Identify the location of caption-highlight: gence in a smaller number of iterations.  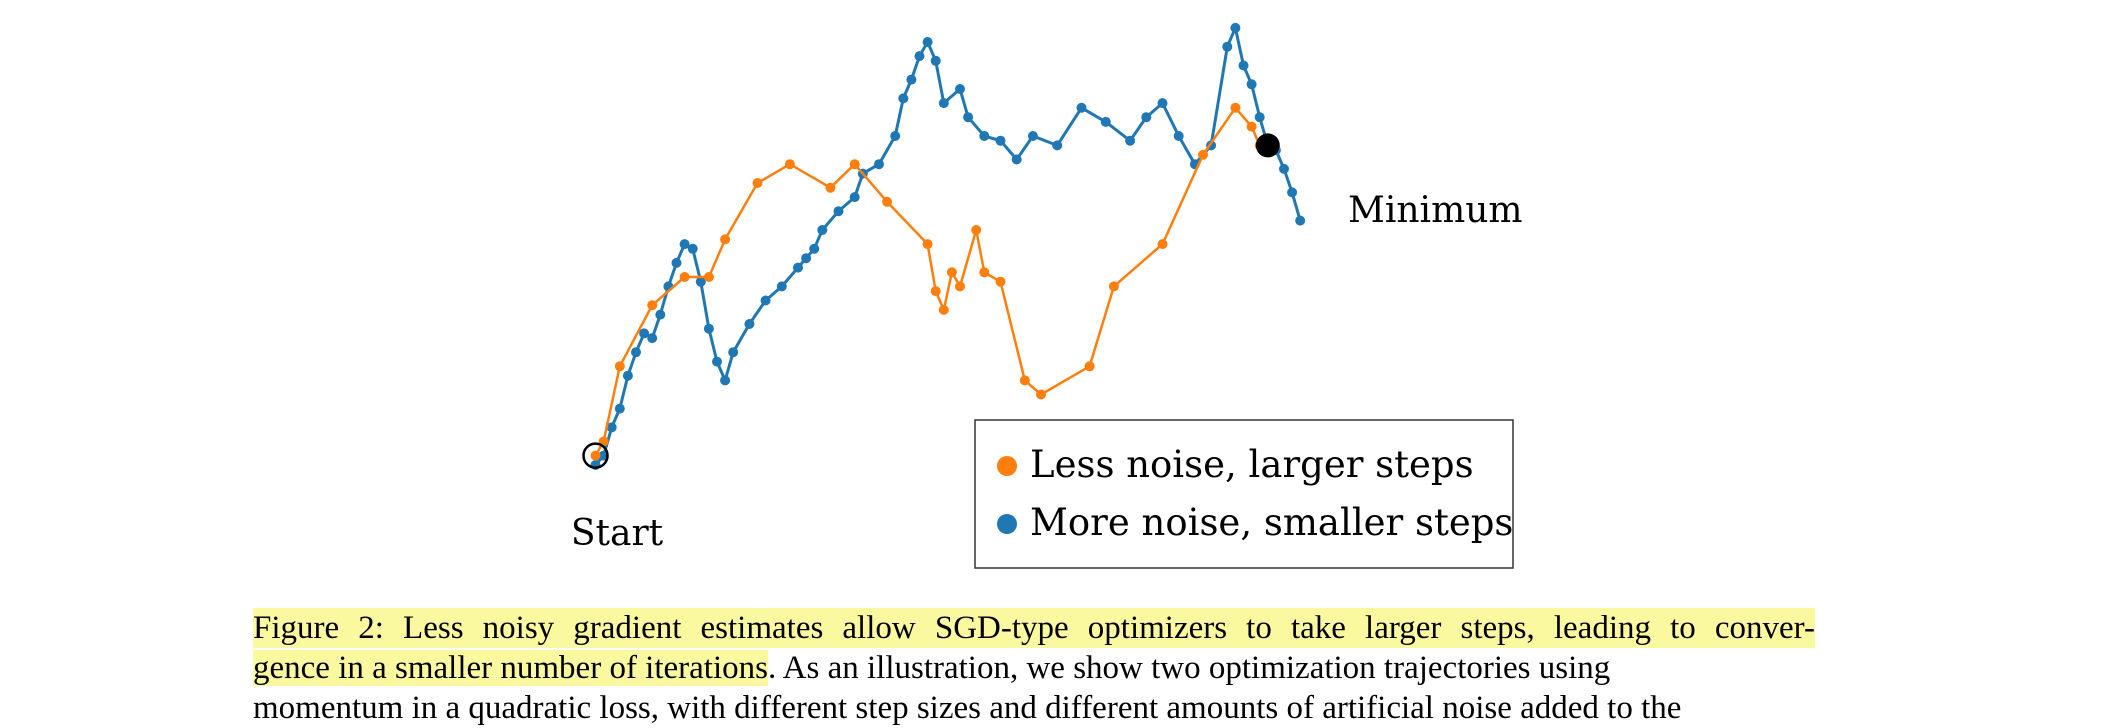
(510, 668).